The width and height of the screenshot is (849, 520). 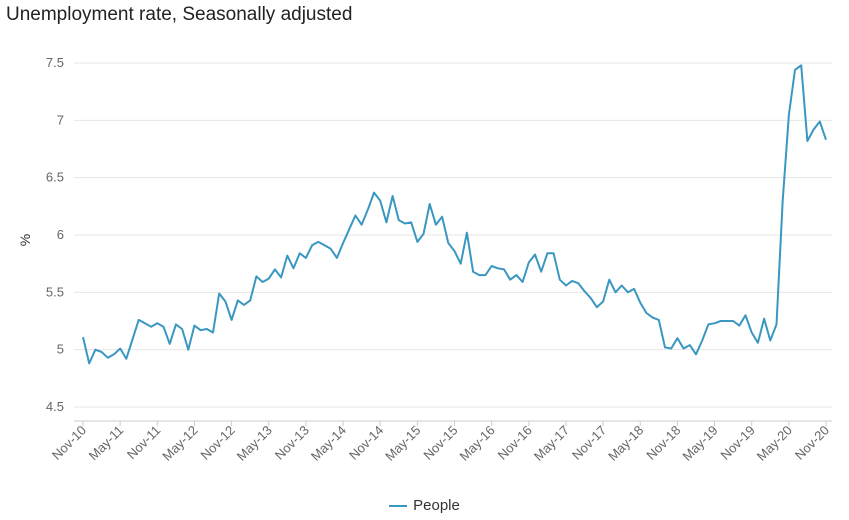 What do you see at coordinates (328, 443) in the screenshot?
I see `x-tick-label: May-14` at bounding box center [328, 443].